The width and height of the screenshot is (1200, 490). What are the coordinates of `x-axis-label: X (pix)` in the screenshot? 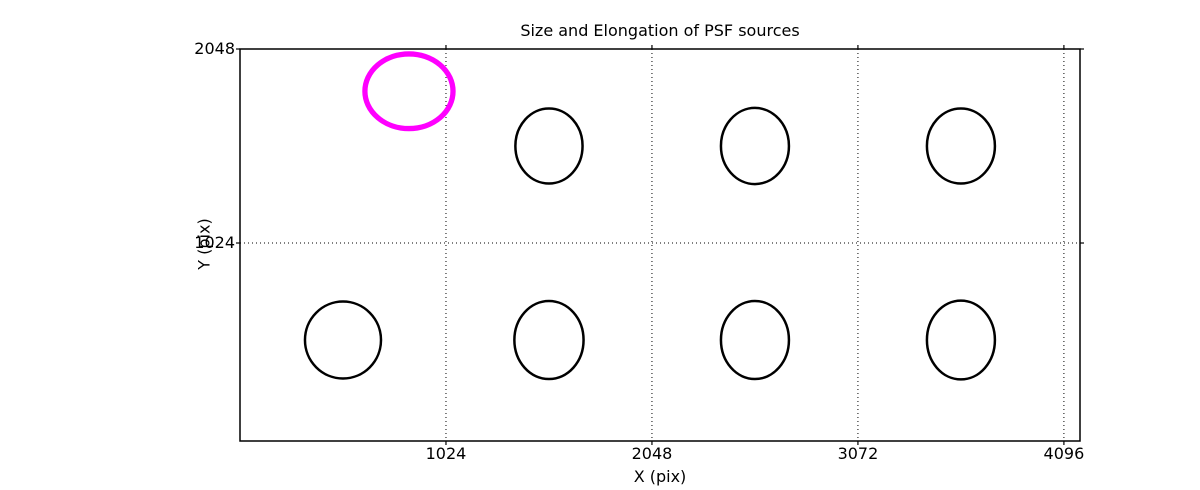 It's located at (660, 476).